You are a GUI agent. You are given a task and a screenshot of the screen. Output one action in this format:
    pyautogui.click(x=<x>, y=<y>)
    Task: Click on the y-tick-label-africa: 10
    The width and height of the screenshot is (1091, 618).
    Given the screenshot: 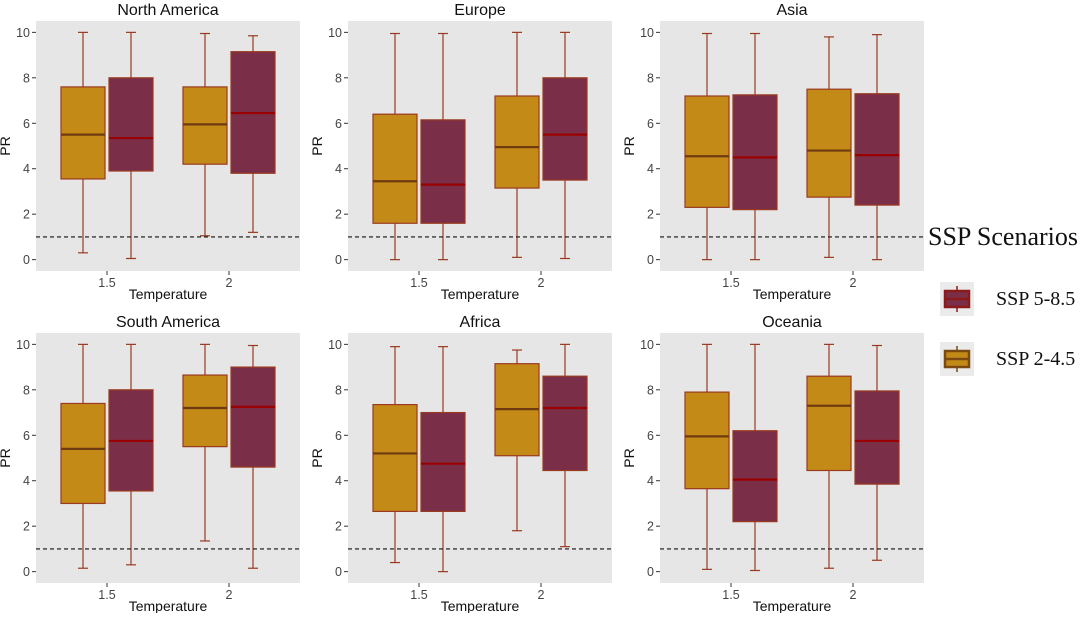 What is the action you would take?
    pyautogui.click(x=335, y=345)
    